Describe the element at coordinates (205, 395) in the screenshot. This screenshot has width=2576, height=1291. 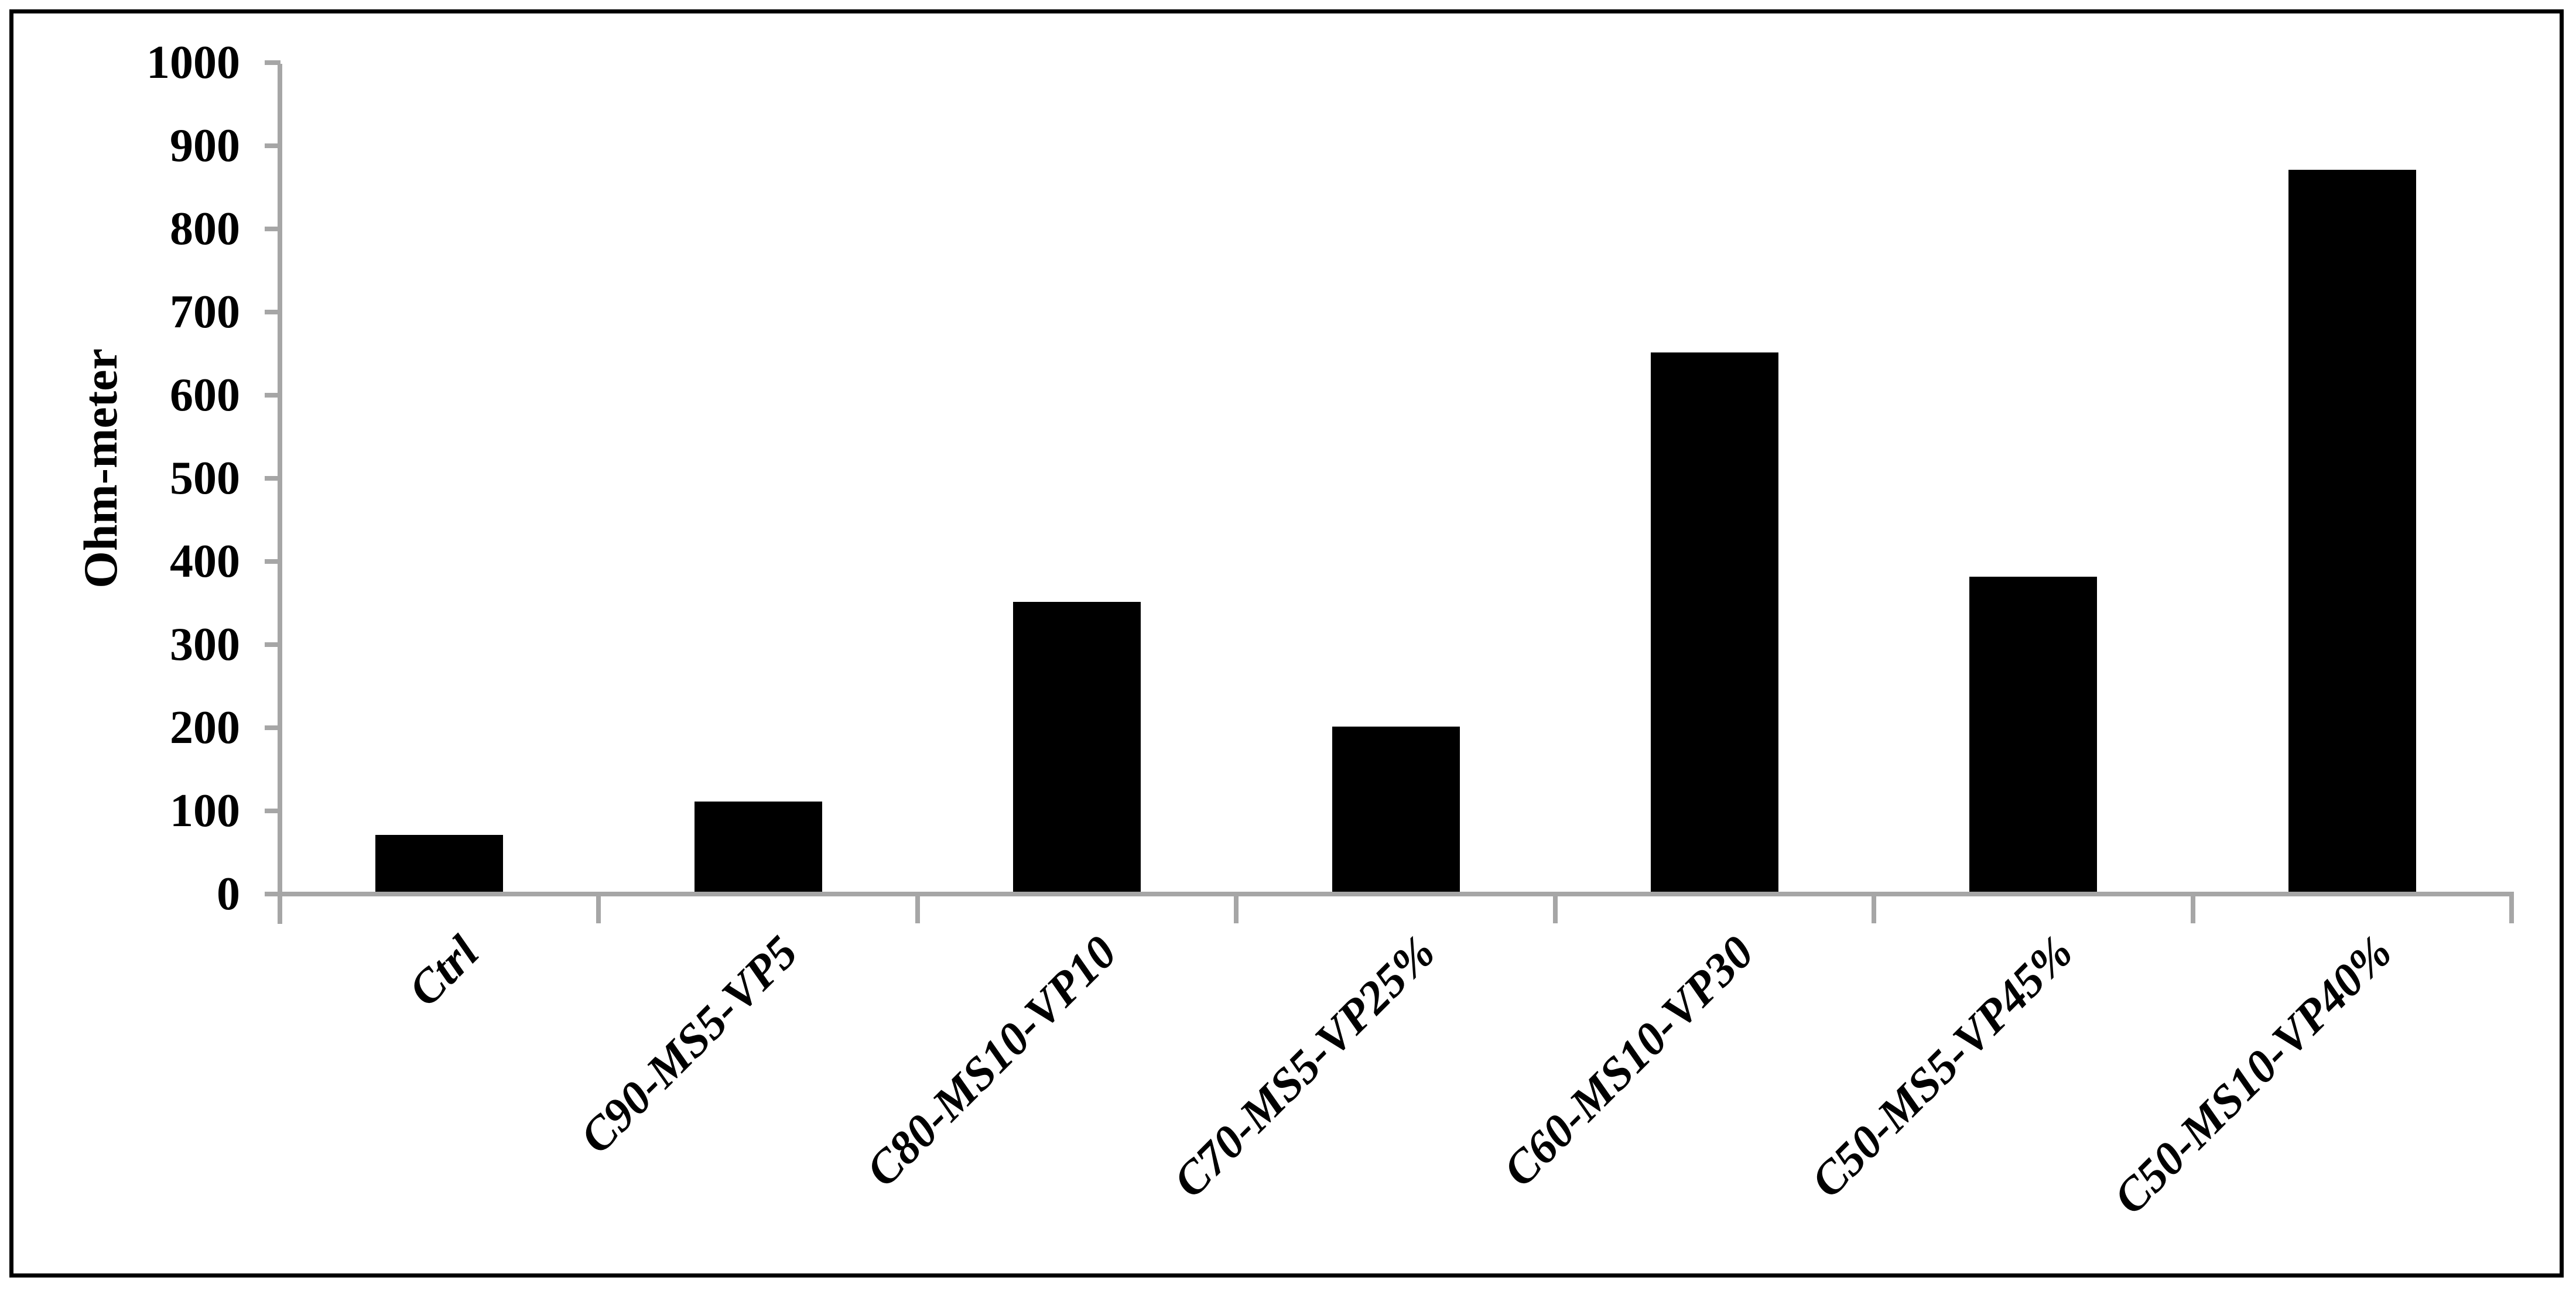
I see `y-tick-label: 600` at that location.